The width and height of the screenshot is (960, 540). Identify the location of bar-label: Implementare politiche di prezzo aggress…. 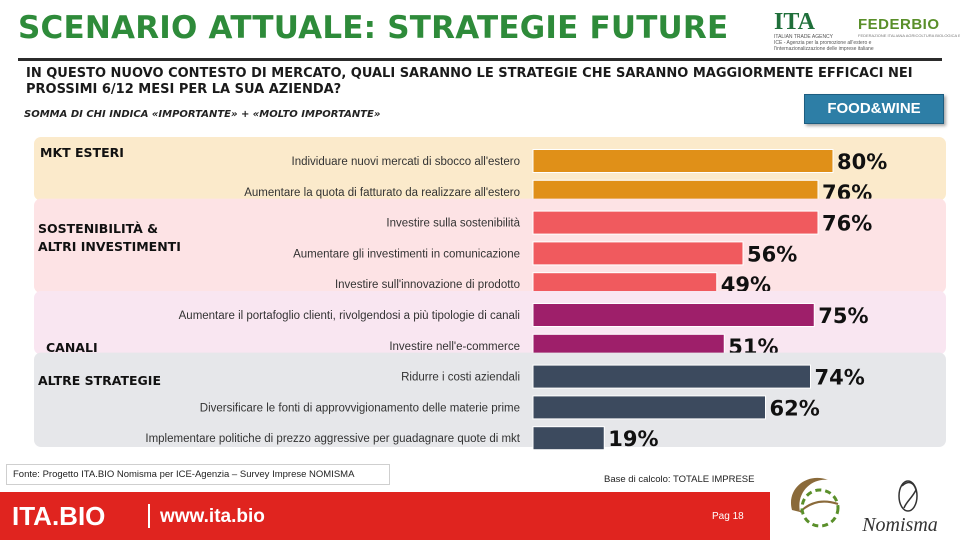
(332, 439).